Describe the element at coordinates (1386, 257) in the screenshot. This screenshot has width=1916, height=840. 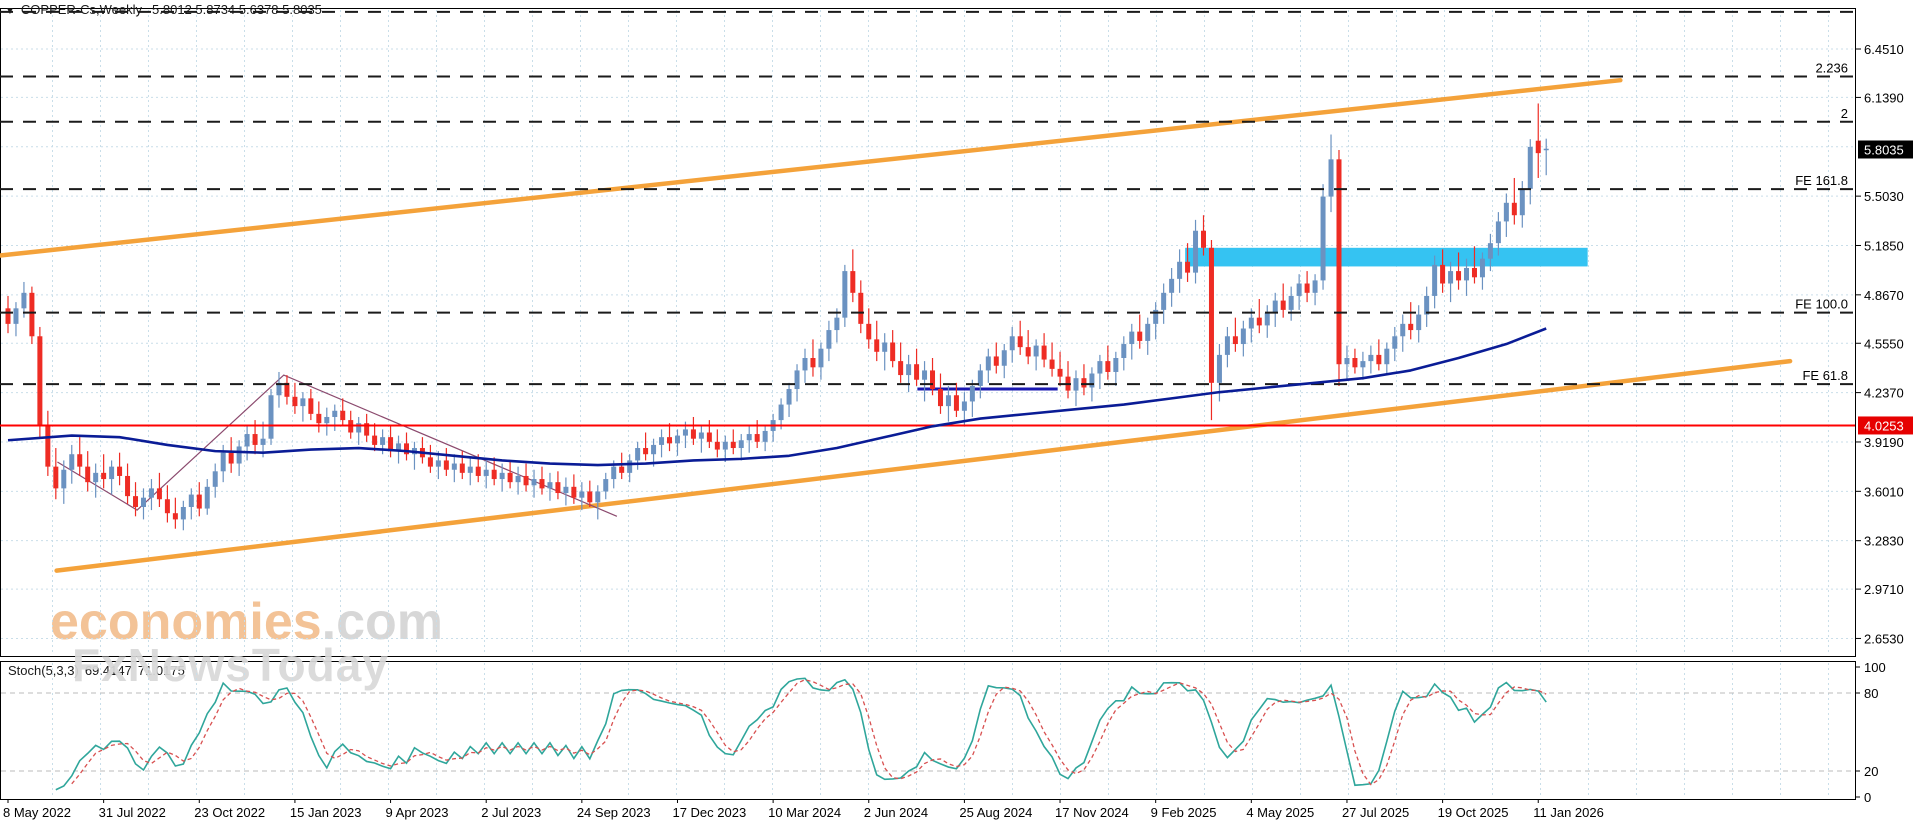
I see `resistance-zone-rect` at that location.